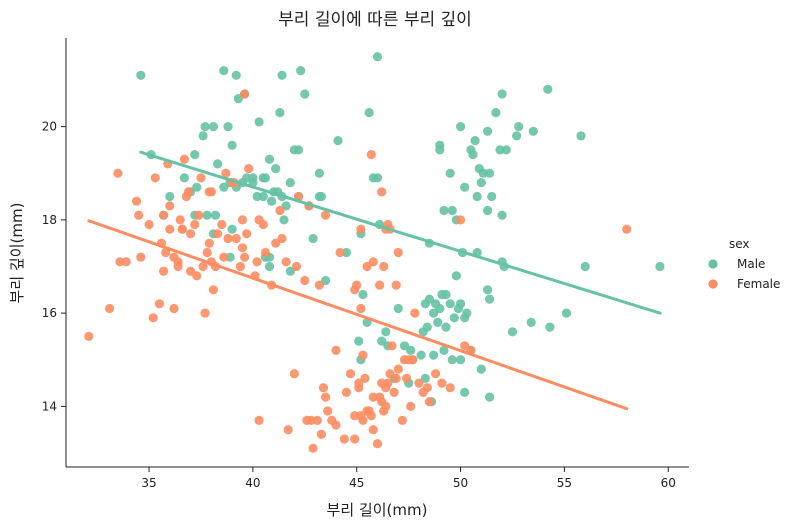 The width and height of the screenshot is (795, 528). Describe the element at coordinates (668, 483) in the screenshot. I see `x-tick-label: 60` at that location.